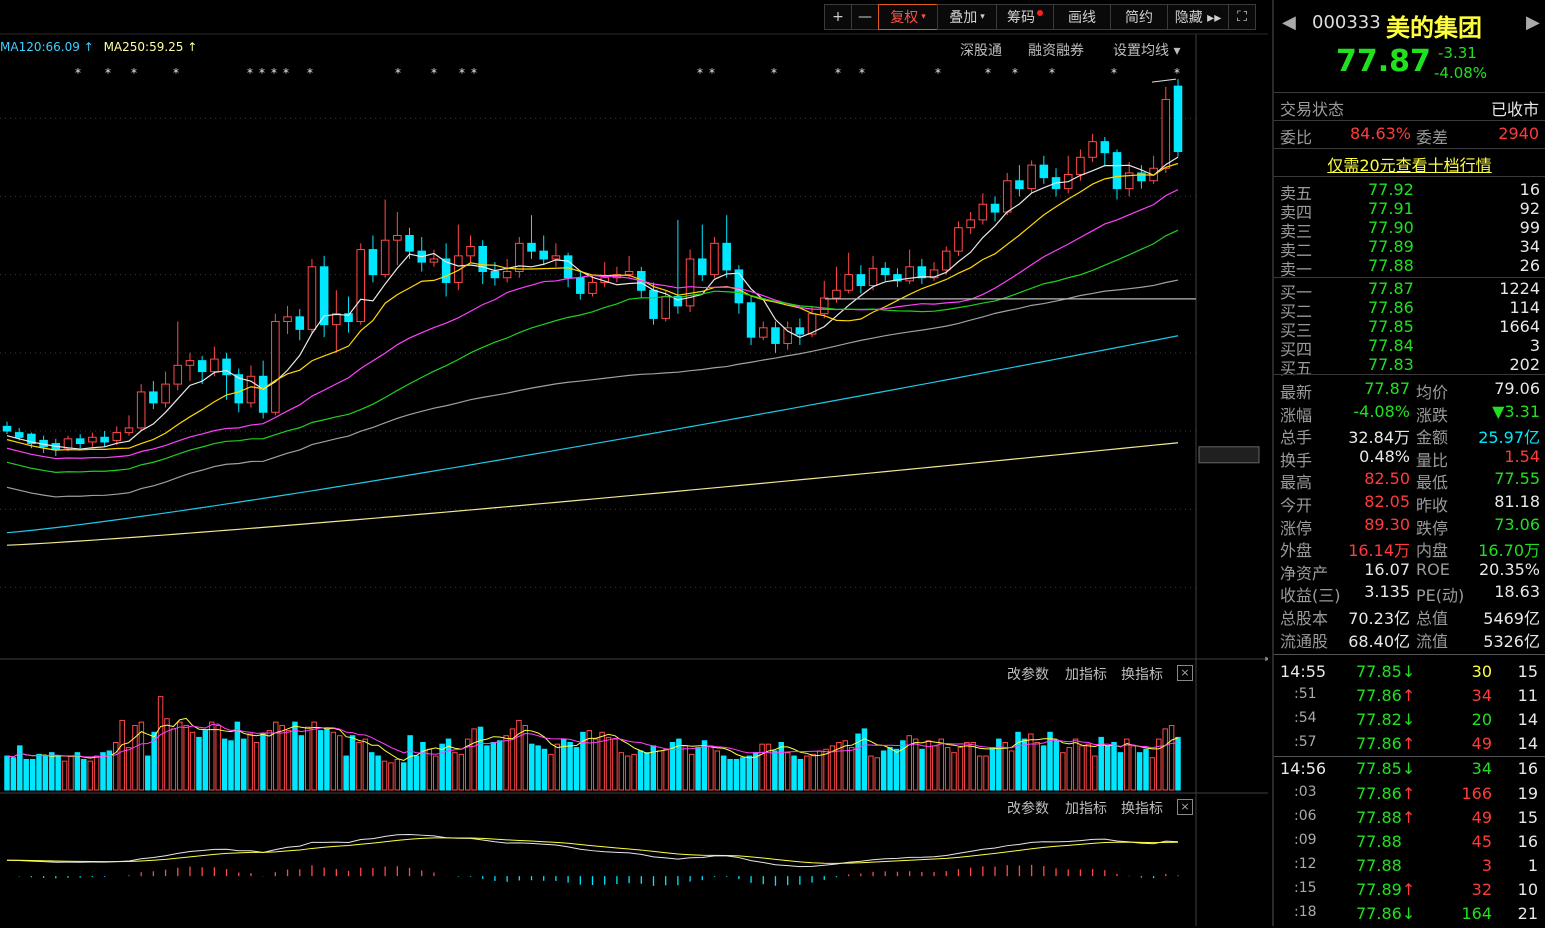 This screenshot has height=928, width=1545. What do you see at coordinates (1411, 267) in the screenshot?
I see `ask-row: 卖一 77.88 26` at bounding box center [1411, 267].